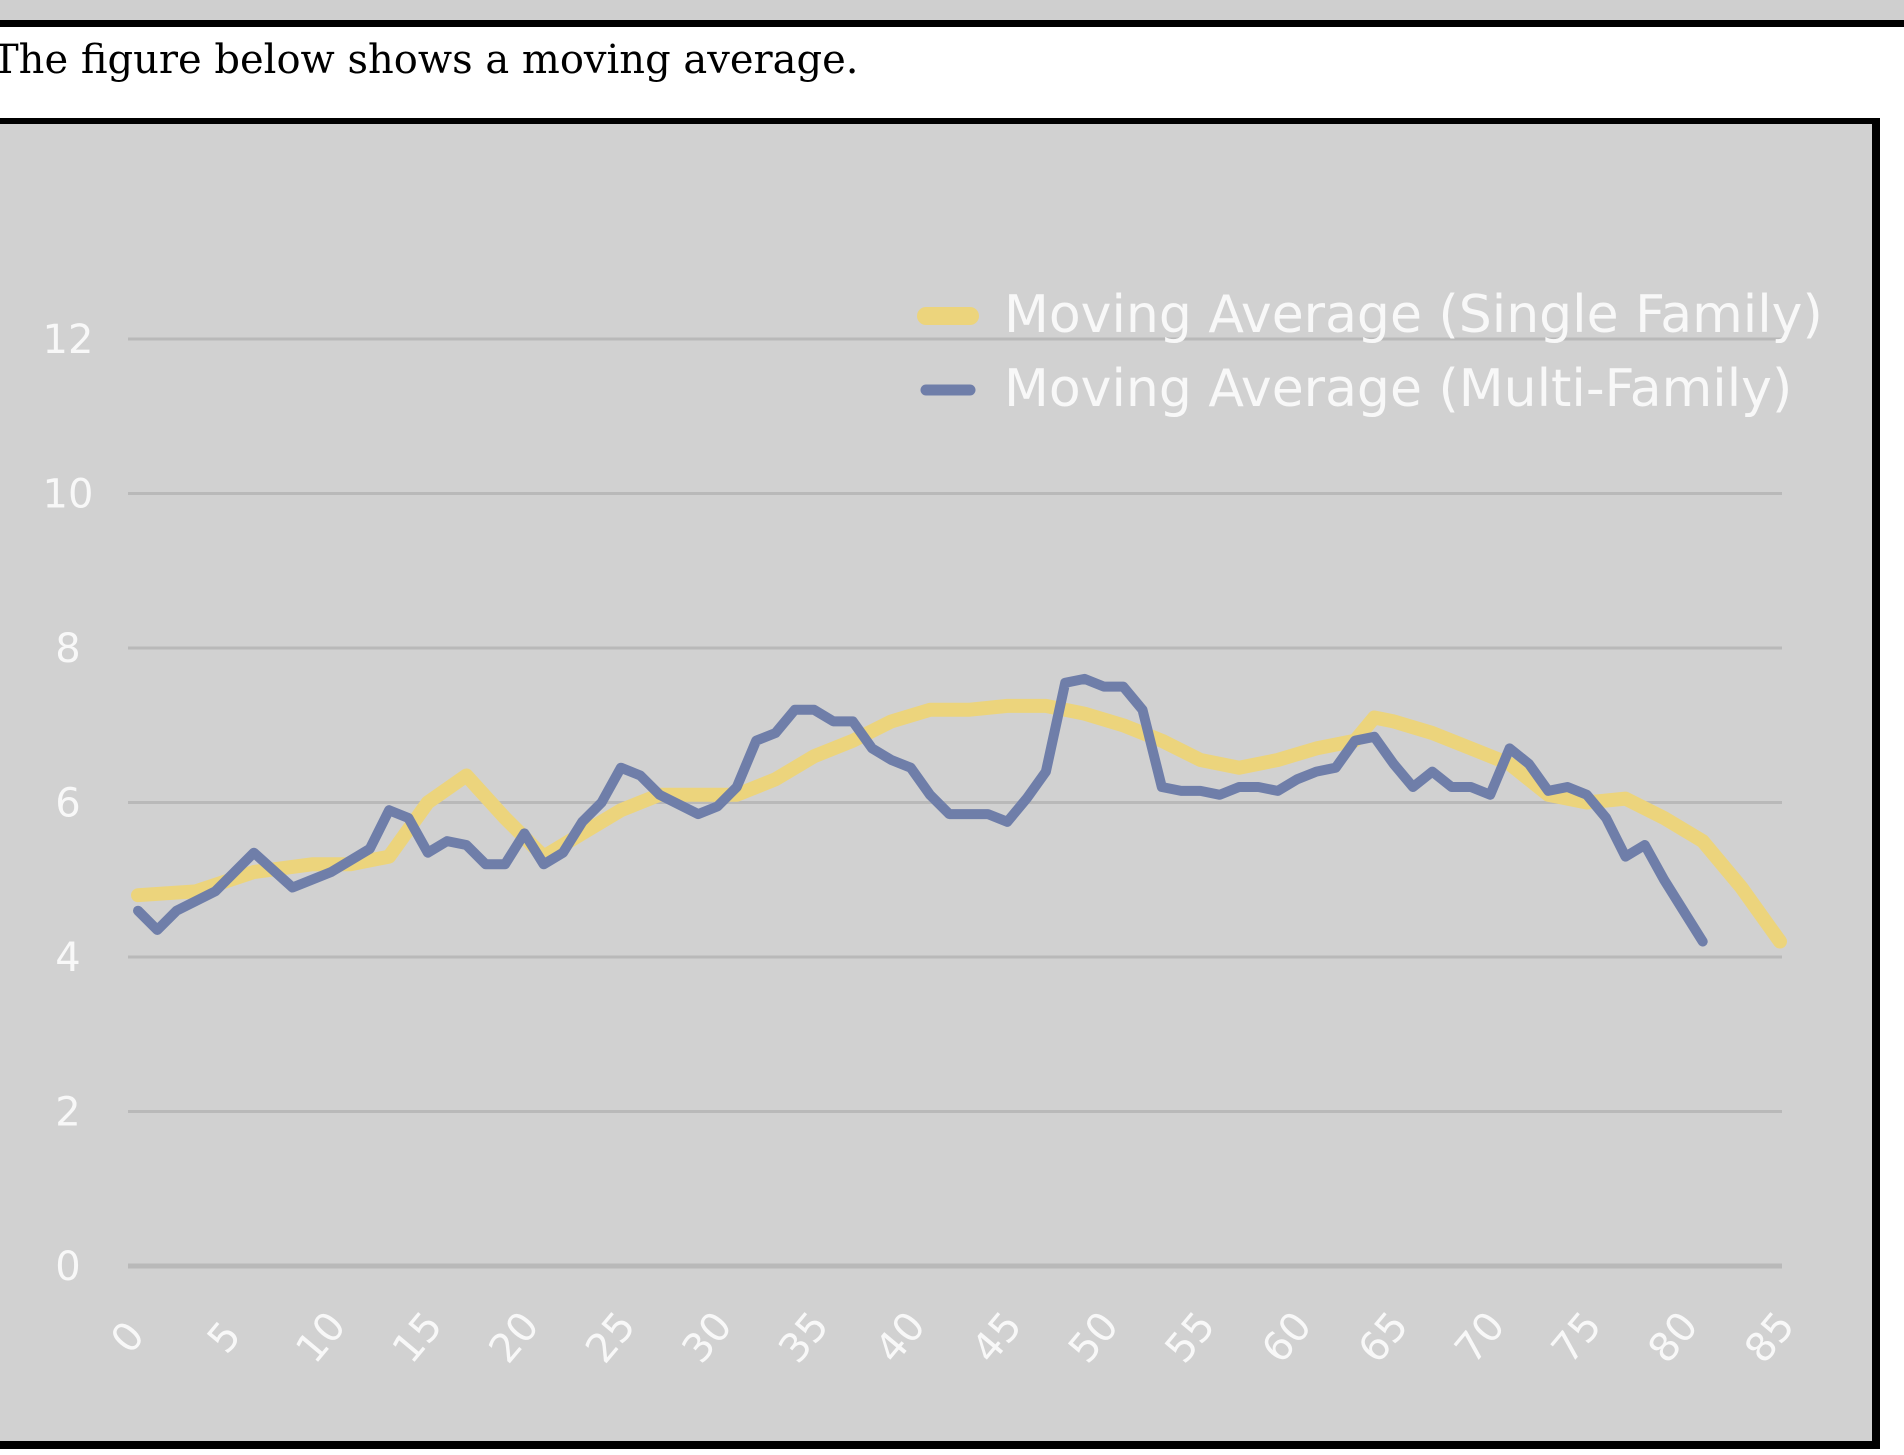 This screenshot has height=1455, width=1904. What do you see at coordinates (1384, 1337) in the screenshot?
I see `x-tick-label: 65` at bounding box center [1384, 1337].